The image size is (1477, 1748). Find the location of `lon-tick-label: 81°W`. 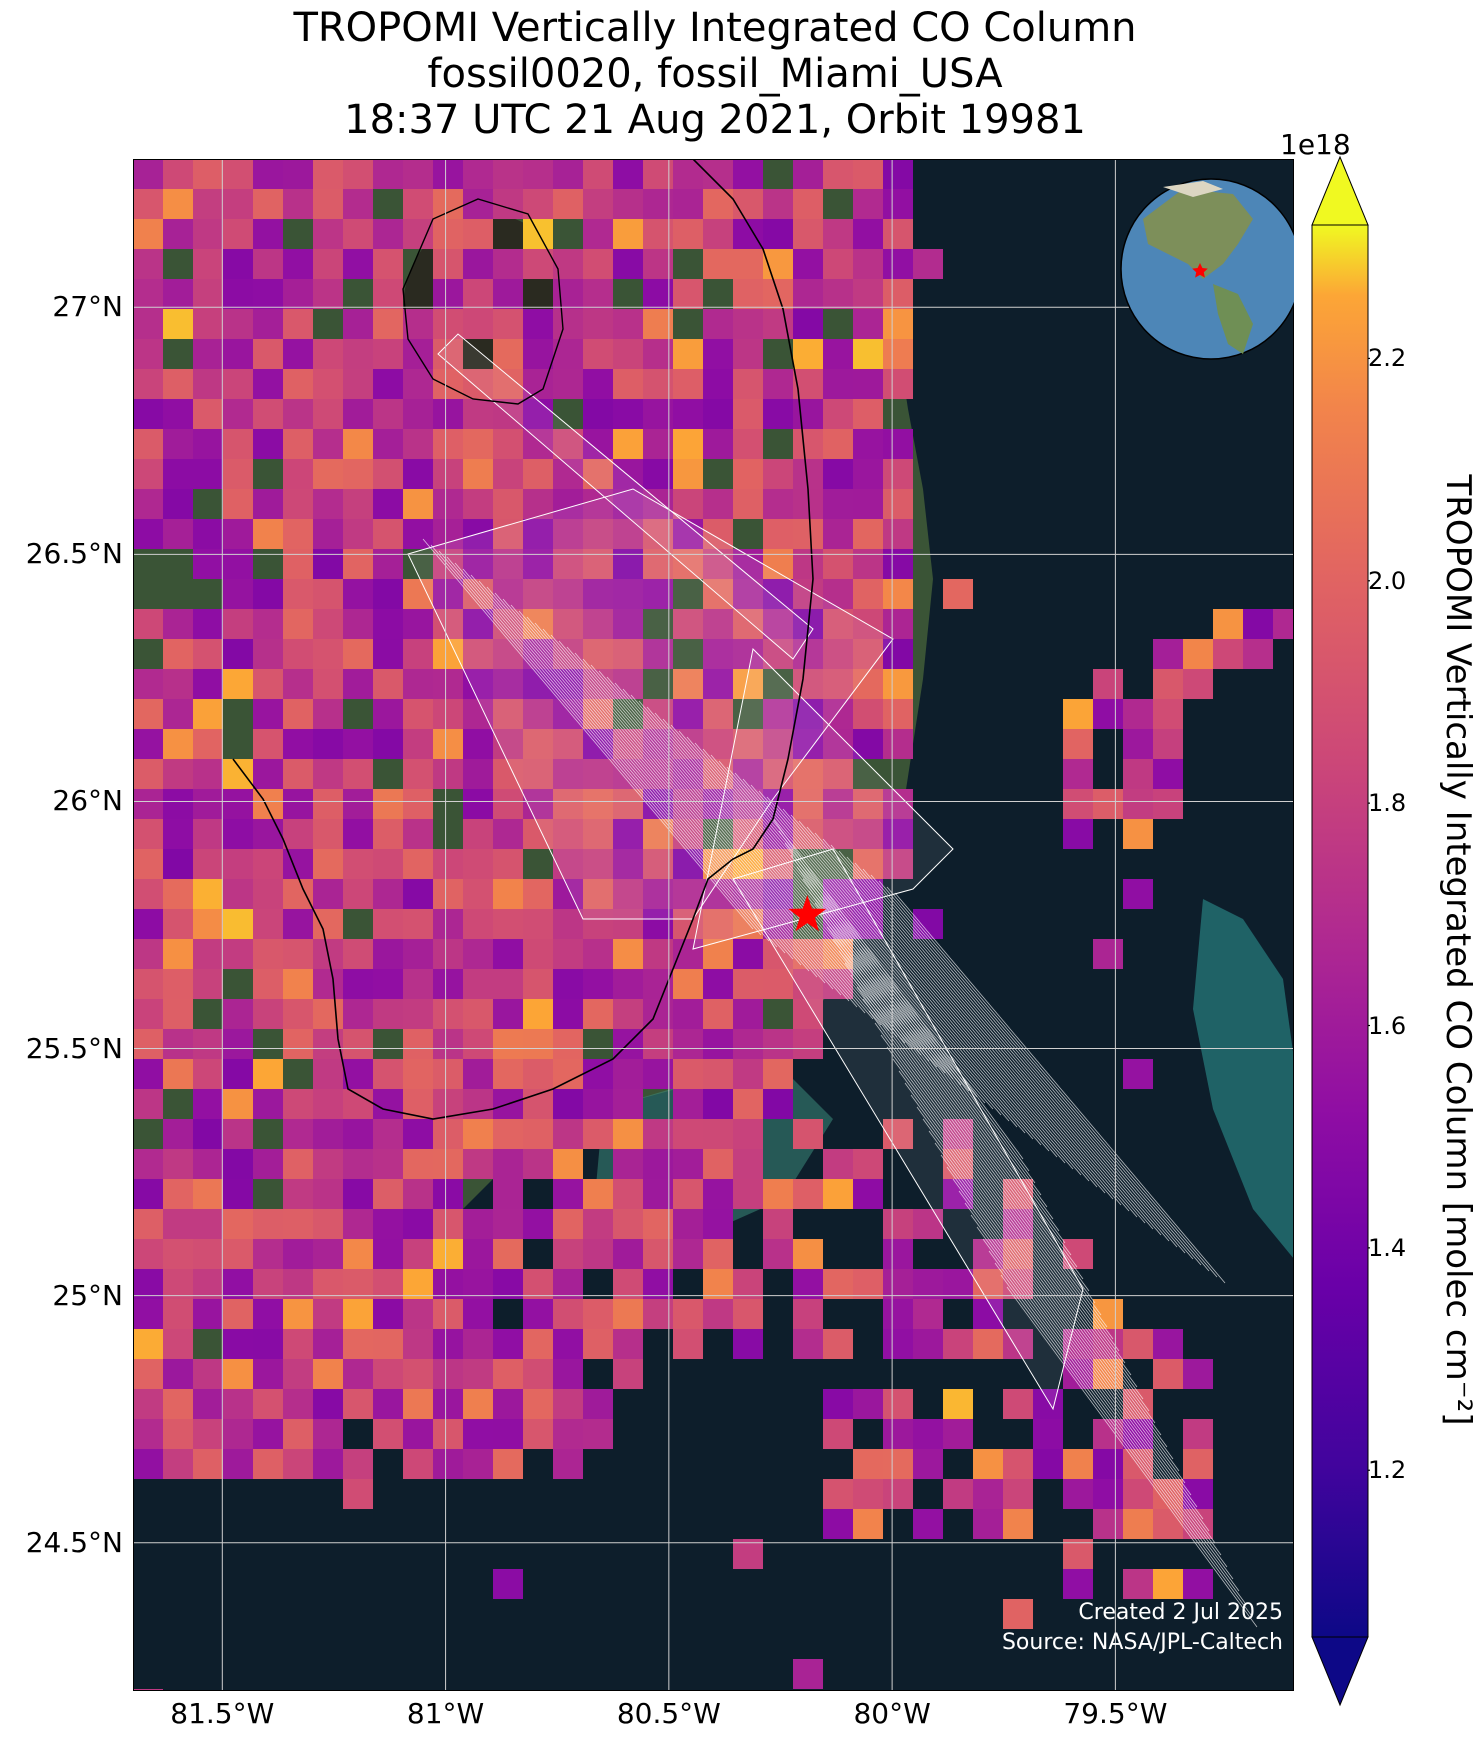

lon-tick-label: 81°W is located at coordinates (445, 1713).